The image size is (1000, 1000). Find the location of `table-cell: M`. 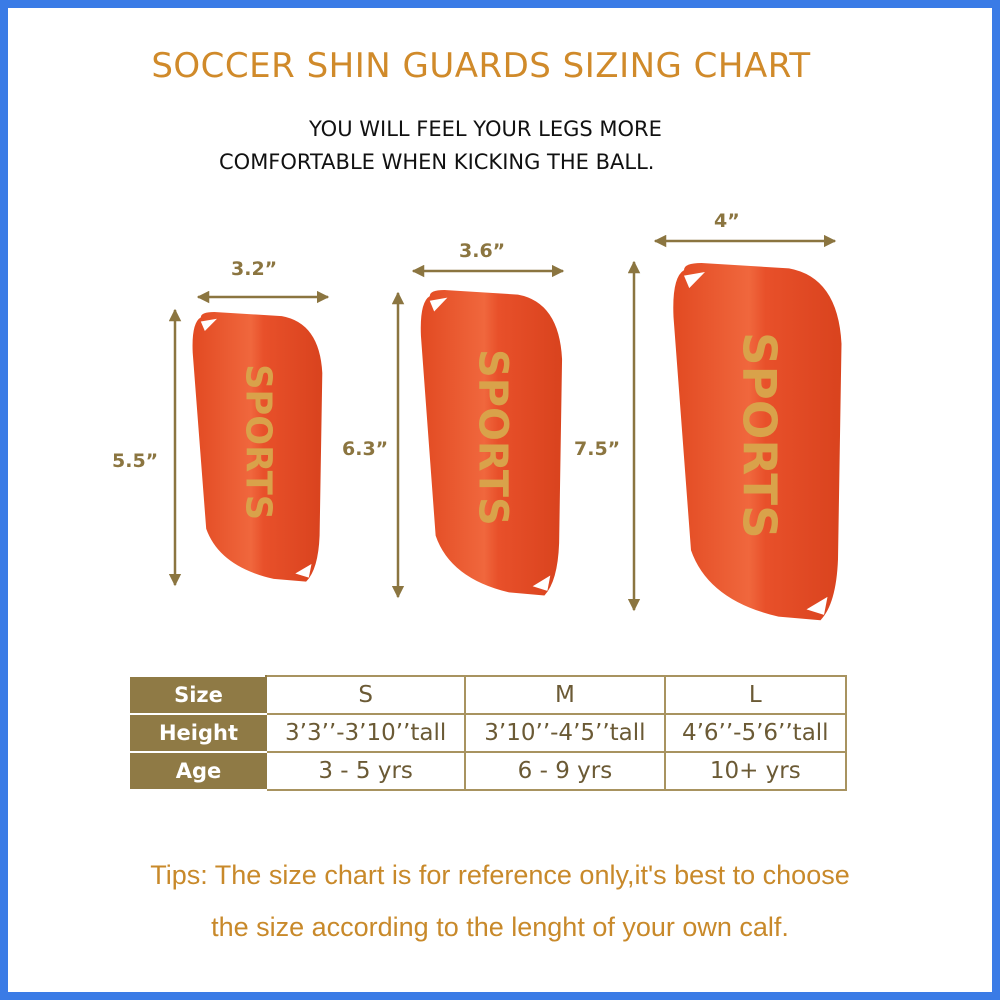

table-cell: M is located at coordinates (565, 695).